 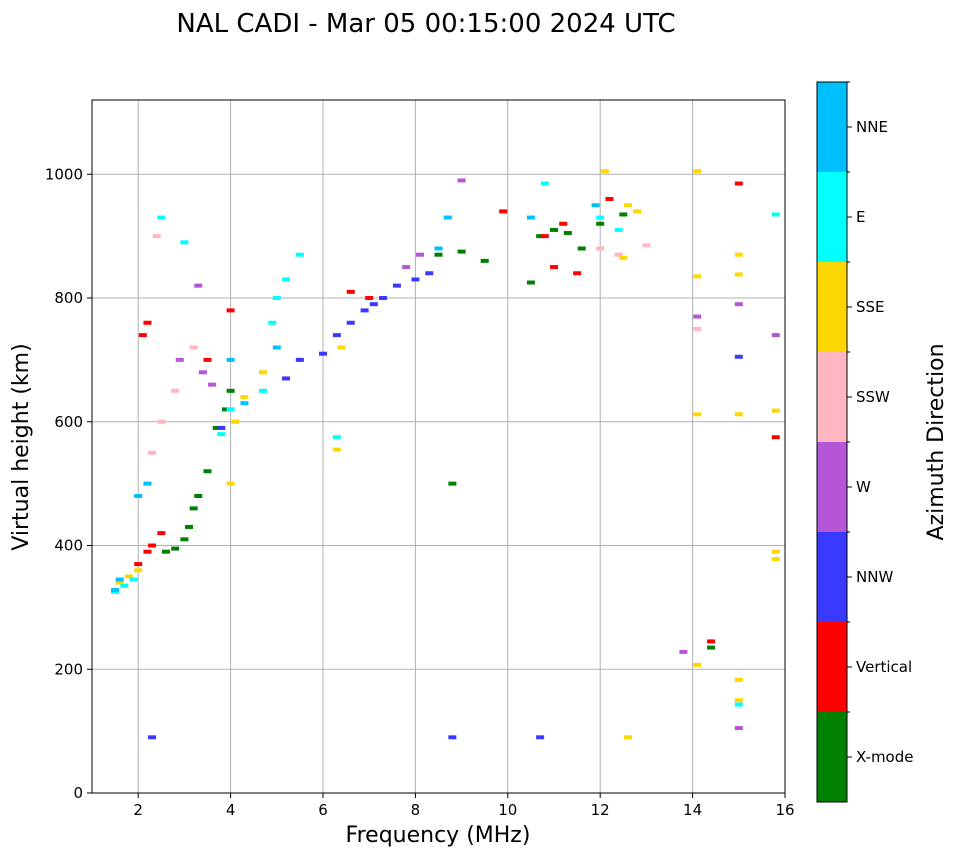 What do you see at coordinates (78, 793) in the screenshot?
I see `y-tick-label: 0` at bounding box center [78, 793].